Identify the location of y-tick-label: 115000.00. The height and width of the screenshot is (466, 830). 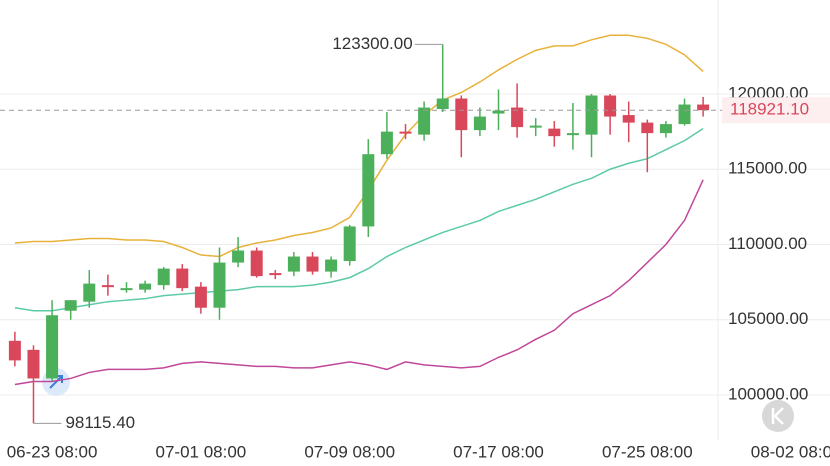
(767, 168).